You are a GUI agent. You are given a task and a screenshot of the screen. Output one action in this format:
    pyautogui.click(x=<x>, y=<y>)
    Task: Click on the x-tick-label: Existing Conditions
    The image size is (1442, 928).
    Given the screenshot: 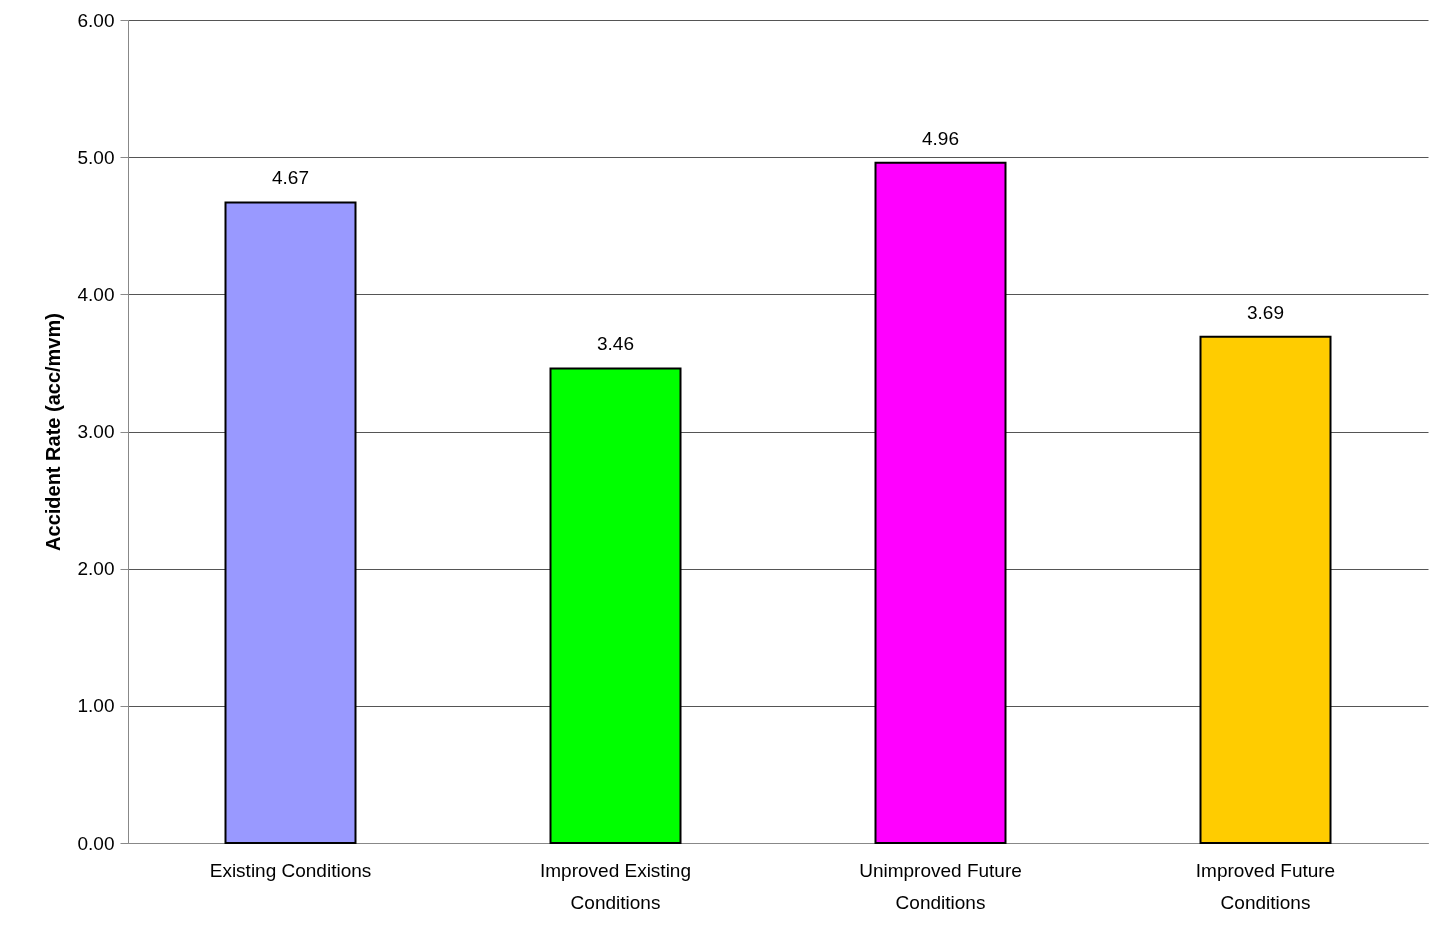 What is the action you would take?
    pyautogui.click(x=290, y=870)
    